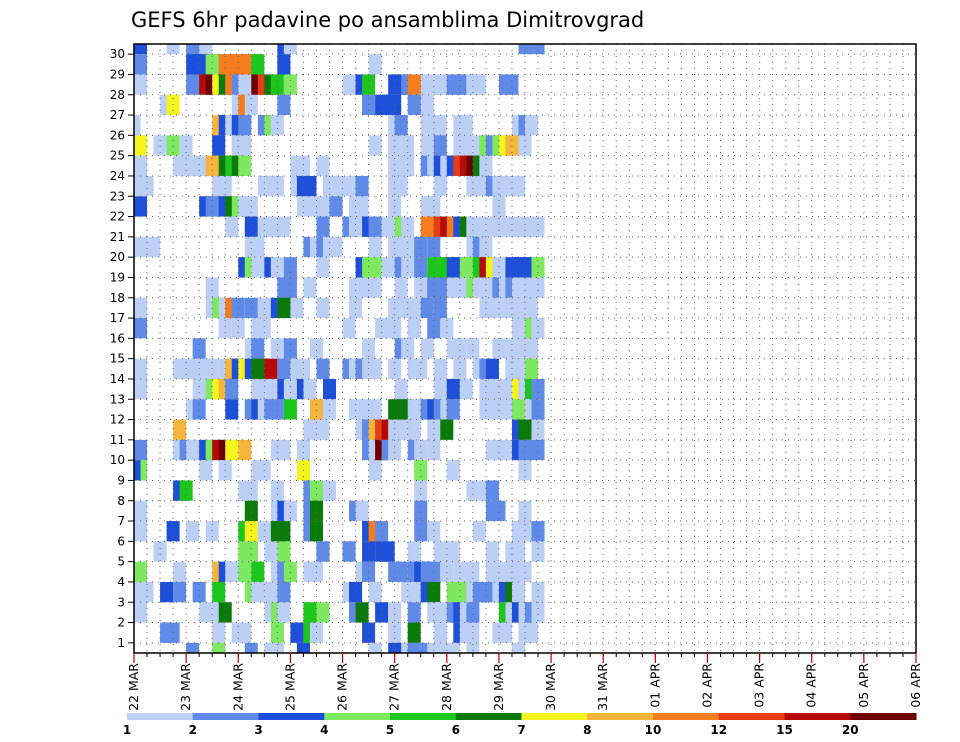 The height and width of the screenshot is (742, 960). I want to click on legend-tick-label: 3, so click(258, 730).